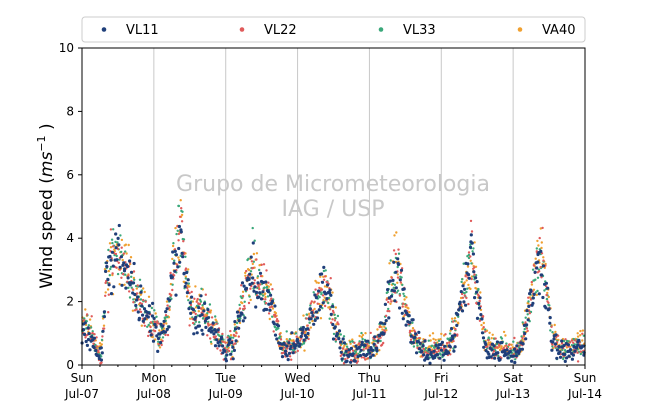  What do you see at coordinates (82, 378) in the screenshot?
I see `x-tick-label-day: Sun` at bounding box center [82, 378].